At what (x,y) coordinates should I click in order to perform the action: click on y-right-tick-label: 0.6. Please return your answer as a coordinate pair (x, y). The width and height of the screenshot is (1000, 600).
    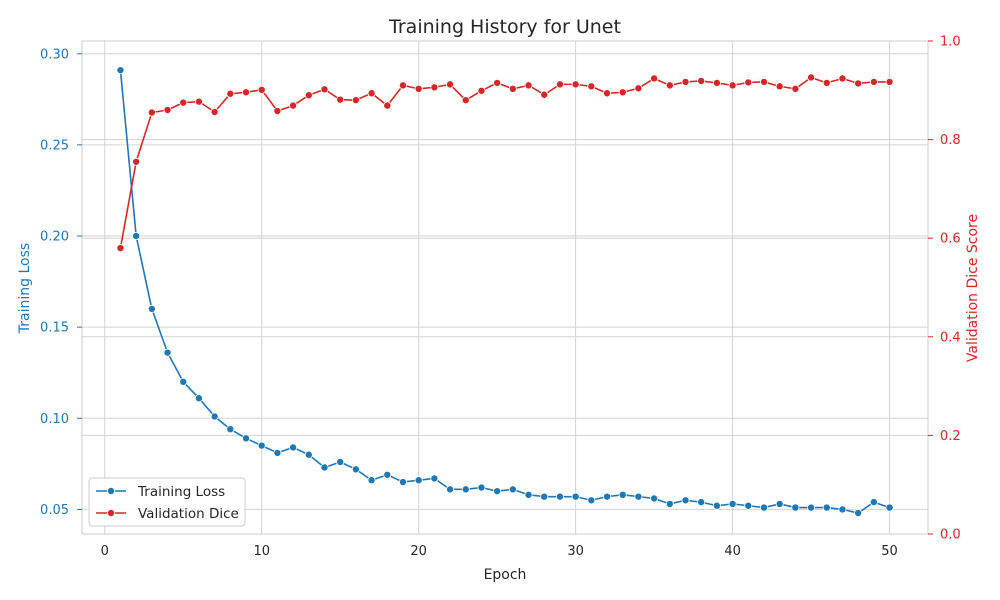
    Looking at the image, I should click on (950, 239).